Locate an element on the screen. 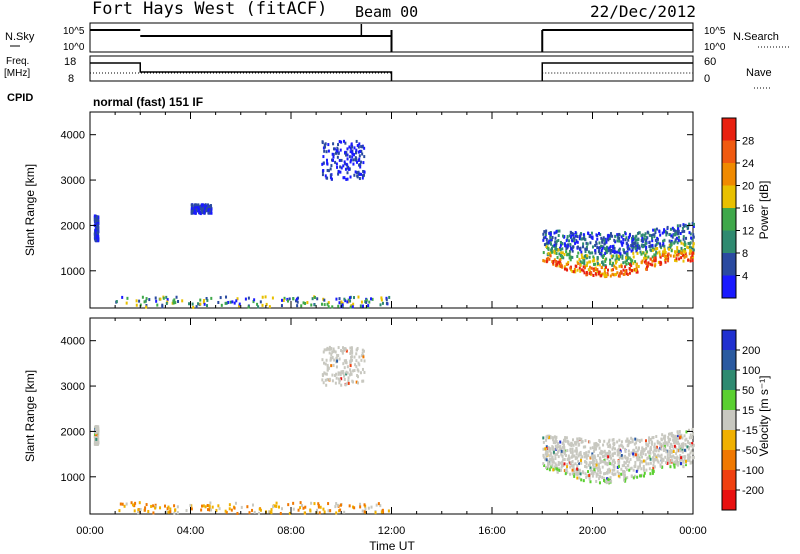  nsky-label: N.Sky is located at coordinates (20, 37).